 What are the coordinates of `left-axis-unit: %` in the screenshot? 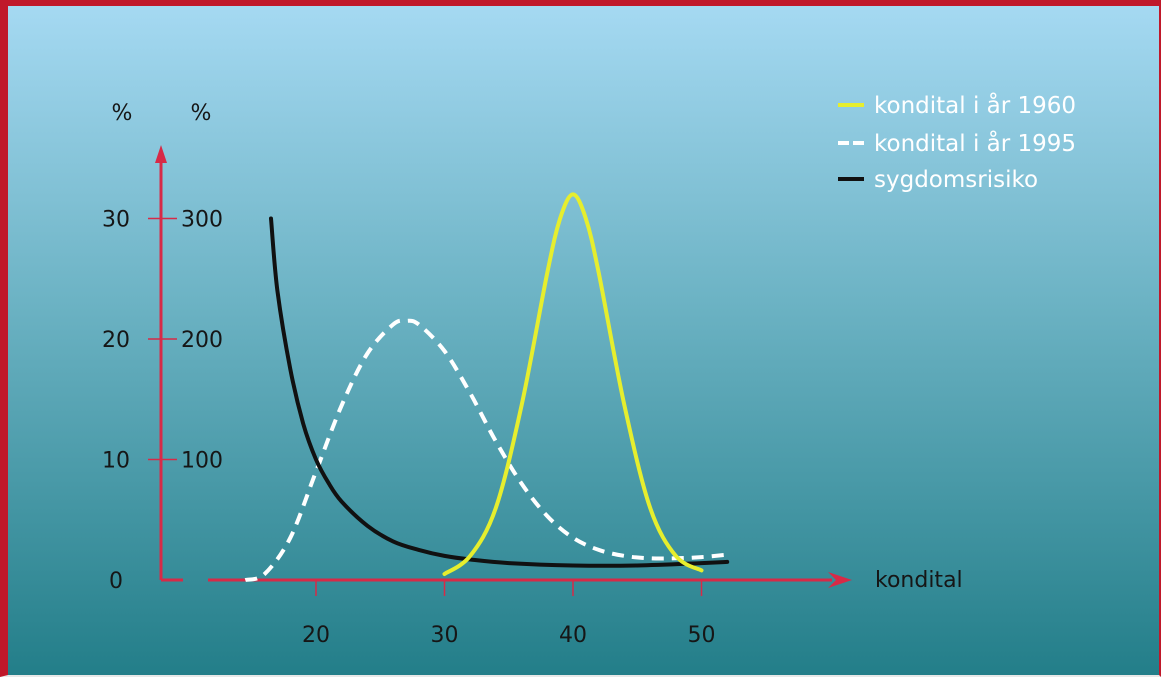 It's located at (122, 113).